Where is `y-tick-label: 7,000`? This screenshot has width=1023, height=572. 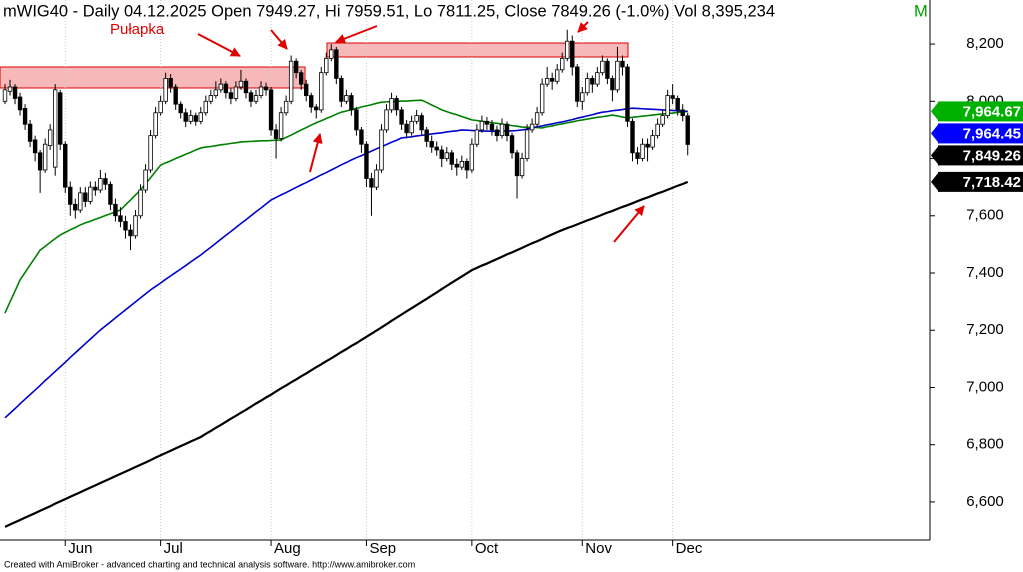
y-tick-label: 7,000 is located at coordinates (985, 386).